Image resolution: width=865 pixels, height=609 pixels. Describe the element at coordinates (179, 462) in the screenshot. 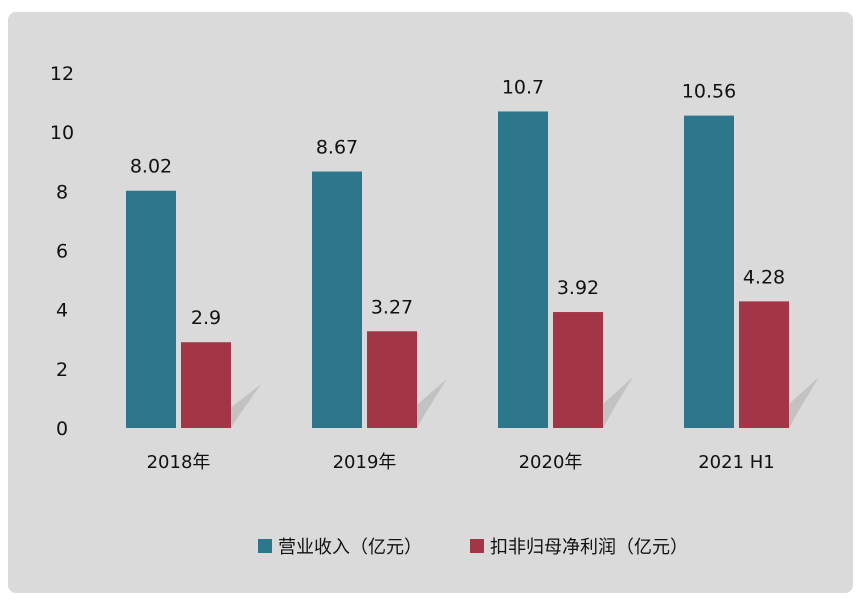

I see `x-tick-label: 2018年` at that location.